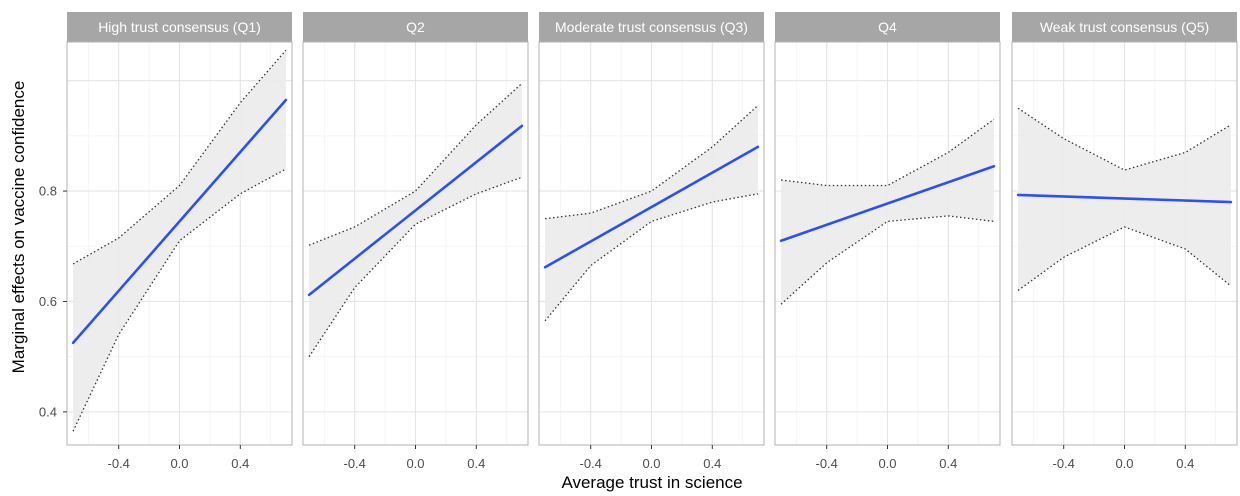  I want to click on facet-title: Weak trust consensus (Q5), so click(1124, 27).